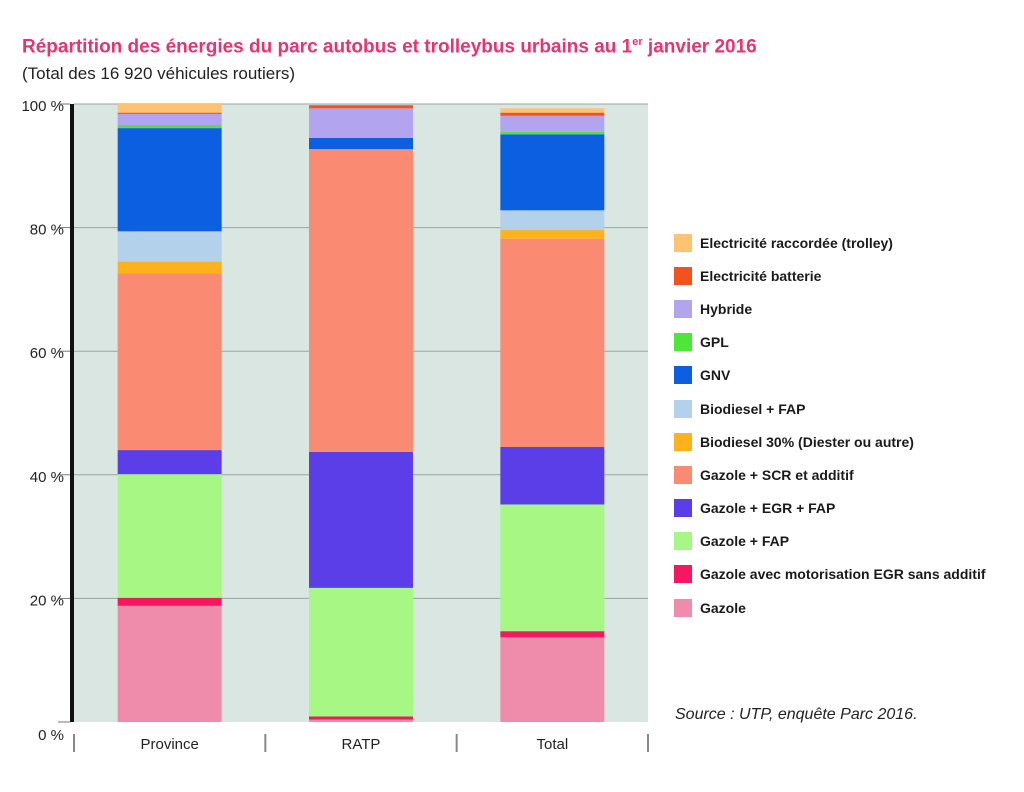  Describe the element at coordinates (47, 230) in the screenshot. I see `y-tick-label: 80 %` at that location.